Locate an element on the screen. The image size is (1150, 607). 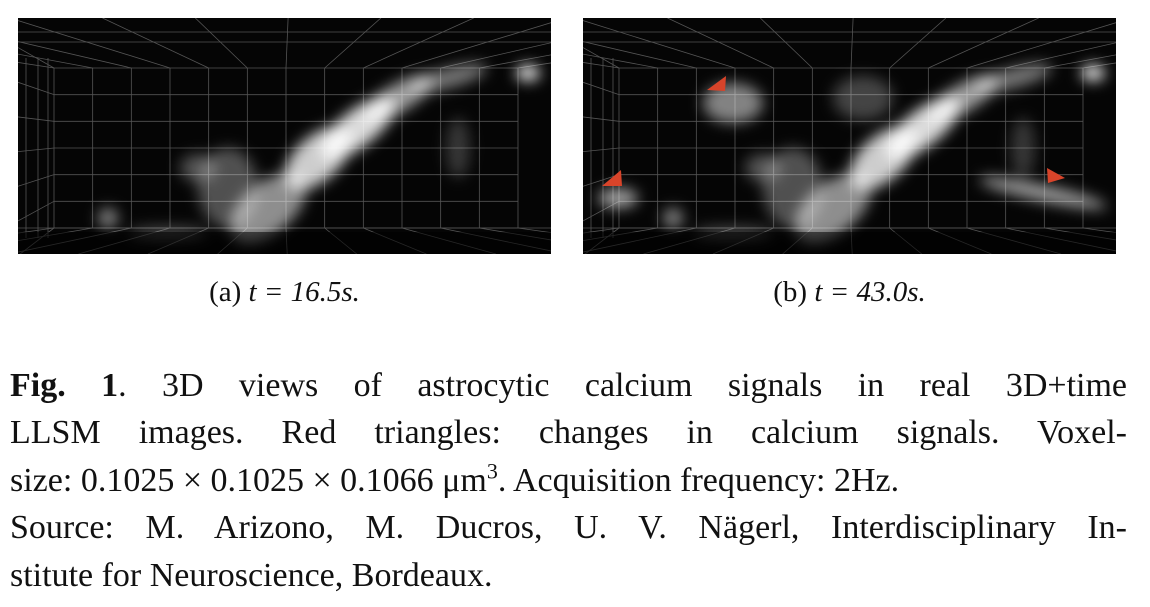
caption-text: stitute for Neuroscience, Bordeaux. is located at coordinates (251, 575).